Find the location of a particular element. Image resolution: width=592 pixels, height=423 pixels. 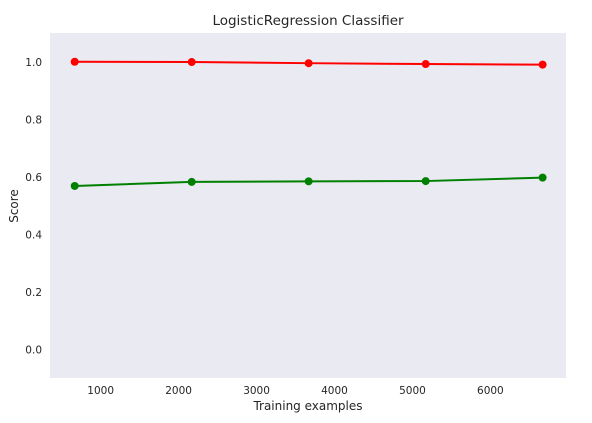

x-axis-label: Training examples is located at coordinates (307, 406).